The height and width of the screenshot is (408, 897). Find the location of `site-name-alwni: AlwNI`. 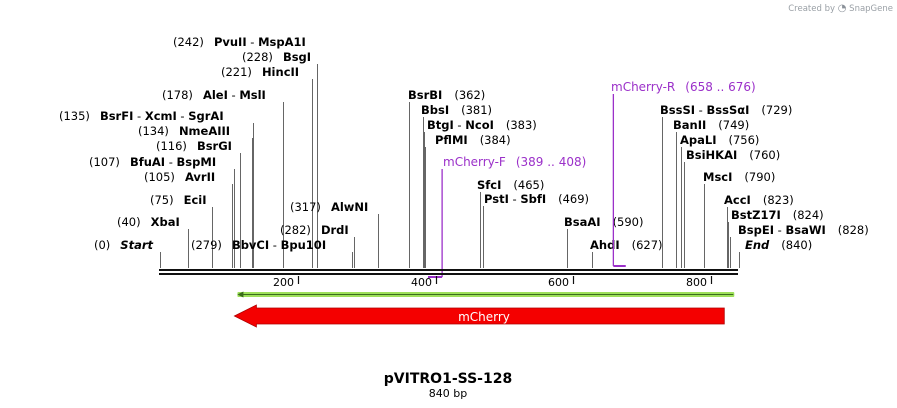

site-name-alwni: AlwNI is located at coordinates (349, 207).